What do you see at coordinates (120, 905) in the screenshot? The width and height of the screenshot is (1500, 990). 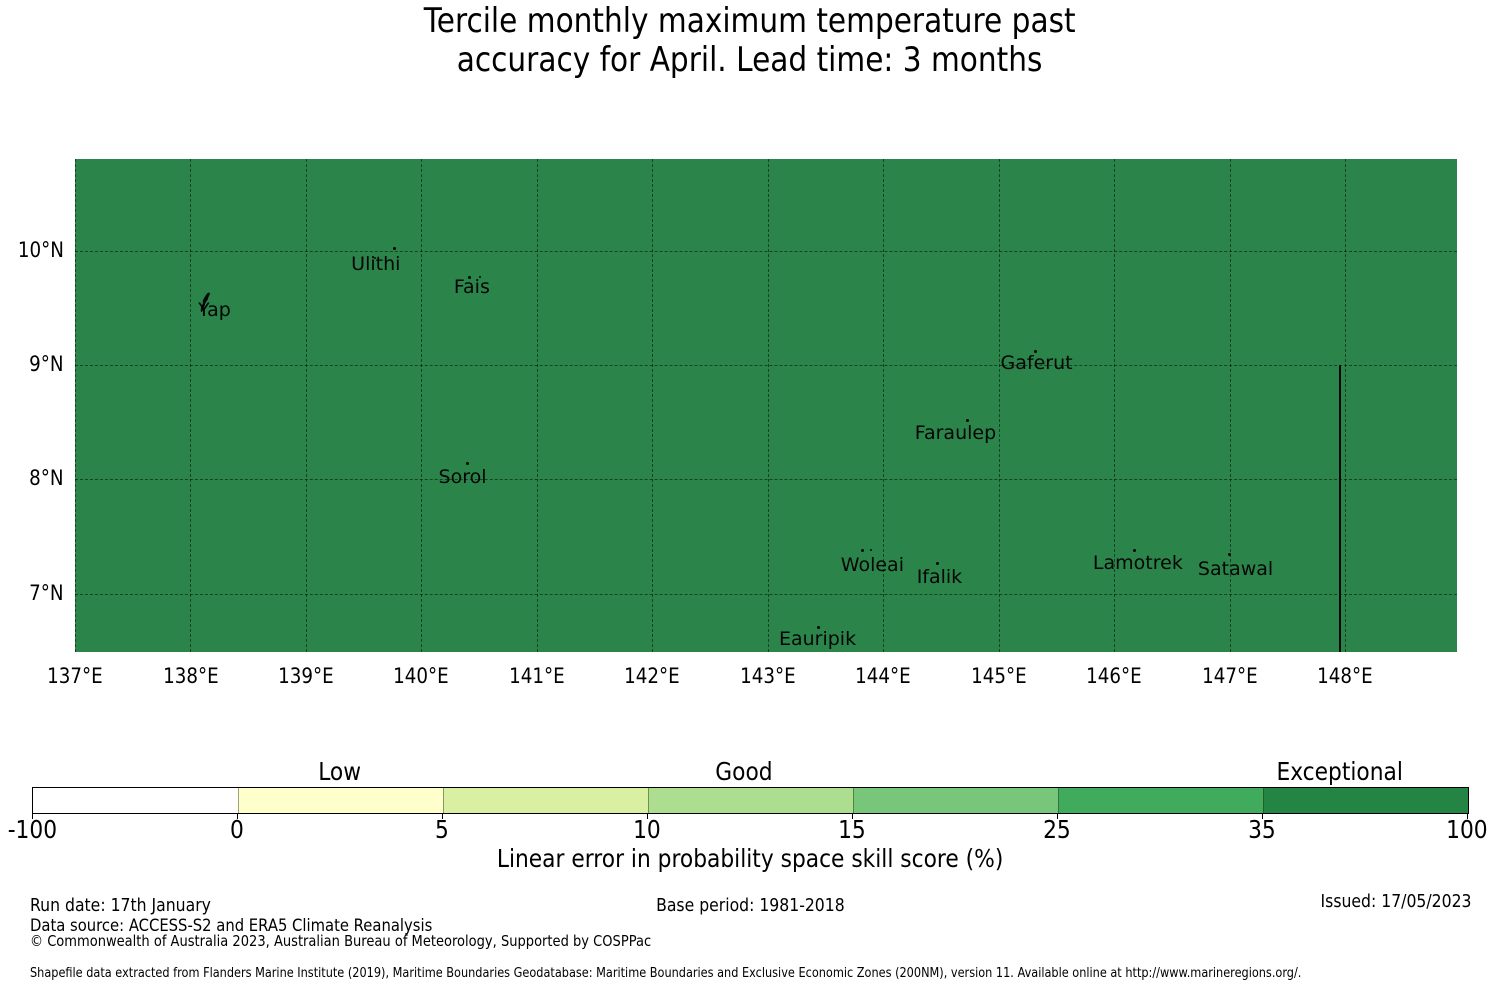 I see `run-date-value: Run date: 17th January` at bounding box center [120, 905].